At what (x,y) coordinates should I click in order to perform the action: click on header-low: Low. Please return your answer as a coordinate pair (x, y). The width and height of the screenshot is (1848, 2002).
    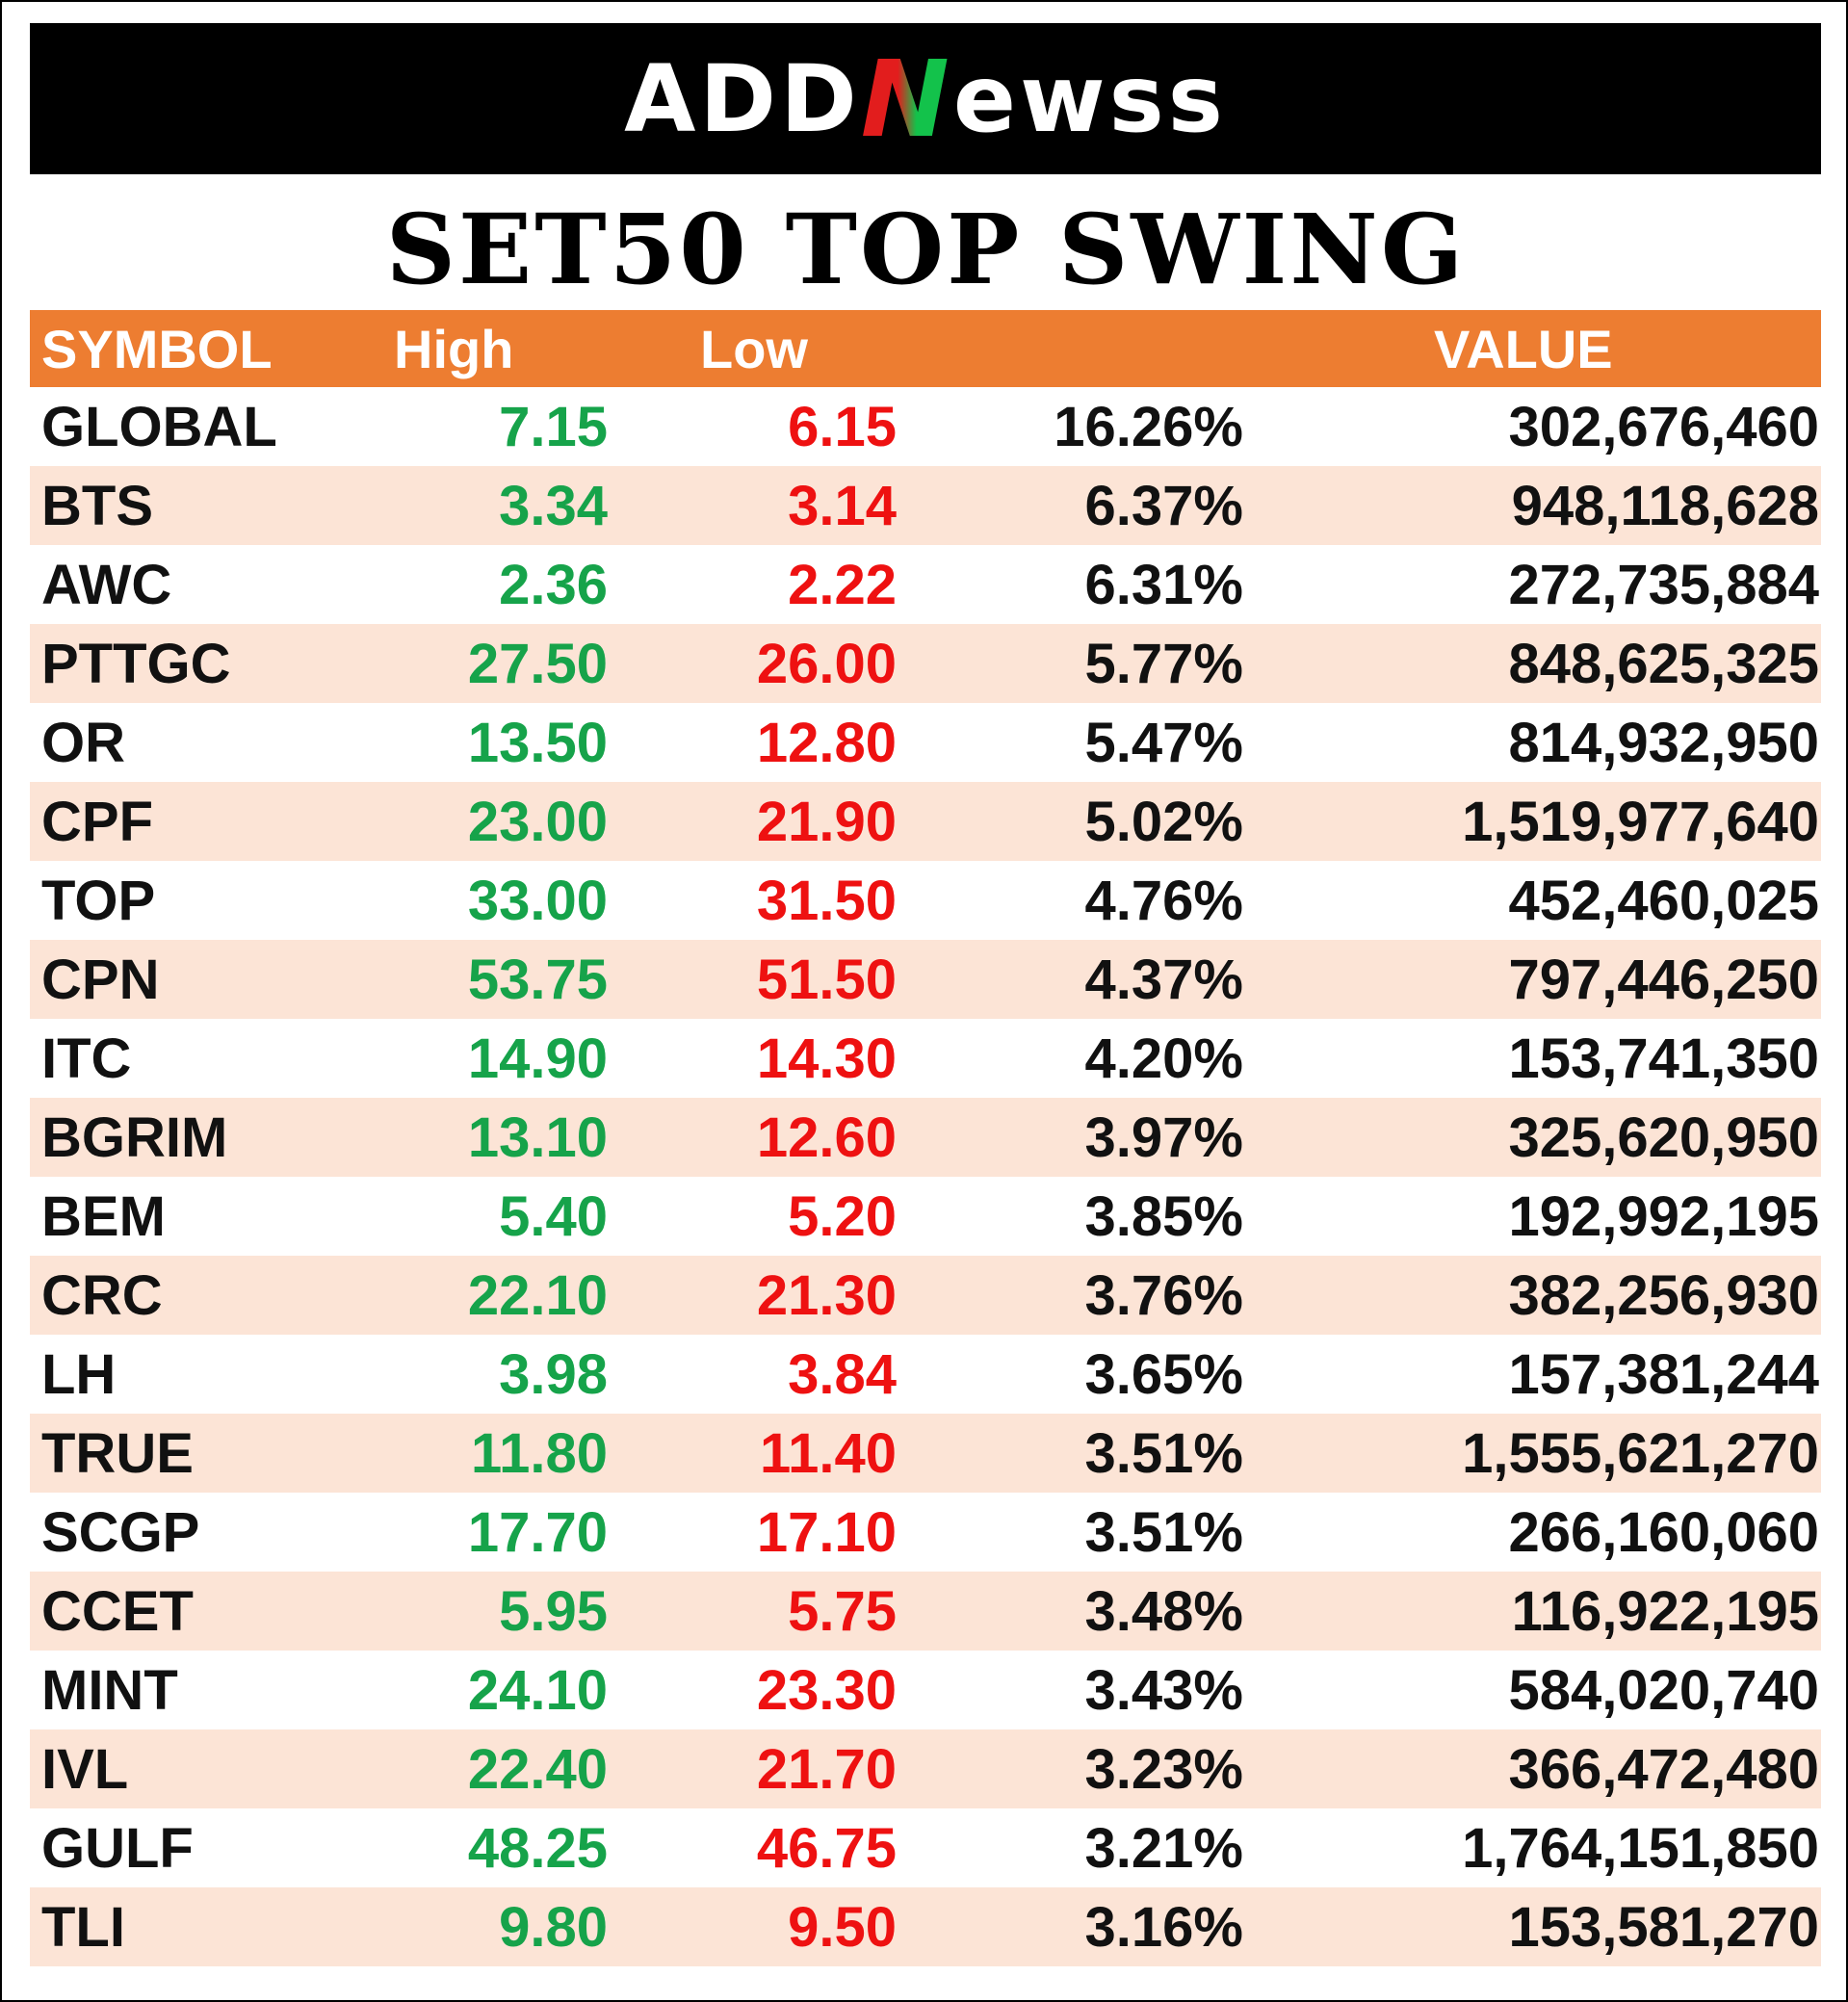
    Looking at the image, I should click on (754, 348).